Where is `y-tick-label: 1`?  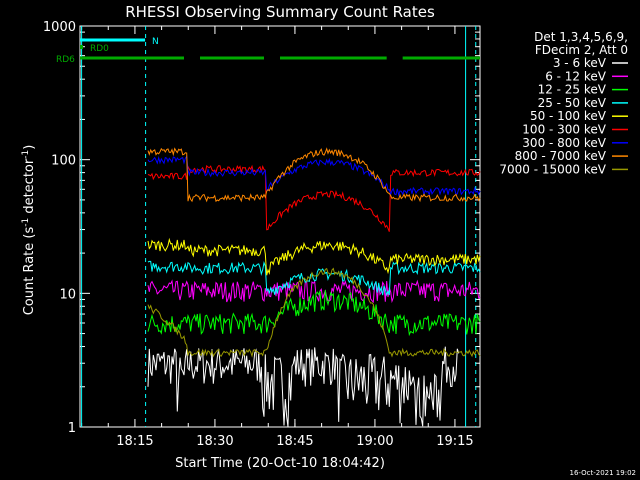
y-tick-label: 1 is located at coordinates (72, 428).